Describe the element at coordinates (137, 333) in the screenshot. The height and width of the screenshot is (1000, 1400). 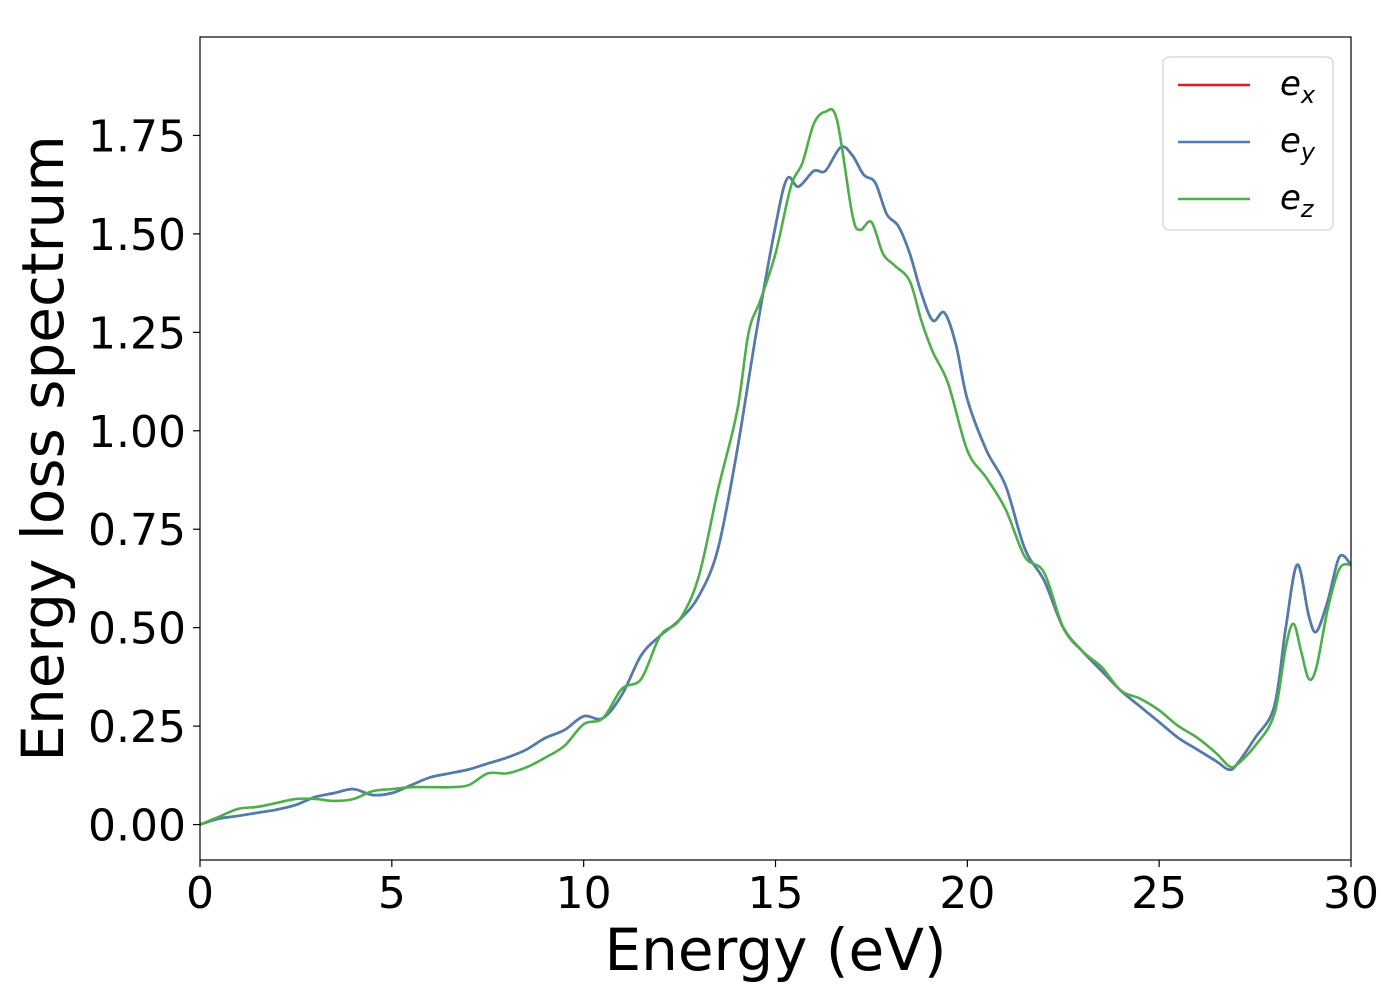
I see `y-tick-label: 1.25` at that location.